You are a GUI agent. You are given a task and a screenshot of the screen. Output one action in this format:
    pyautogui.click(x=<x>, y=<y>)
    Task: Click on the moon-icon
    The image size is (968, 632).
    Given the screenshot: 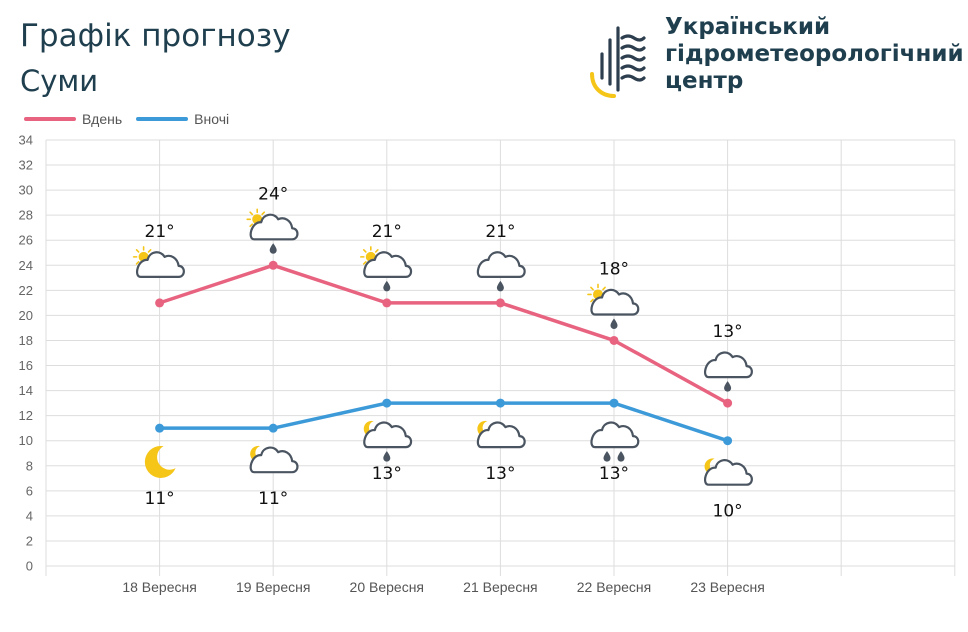 What is the action you would take?
    pyautogui.click(x=160, y=461)
    